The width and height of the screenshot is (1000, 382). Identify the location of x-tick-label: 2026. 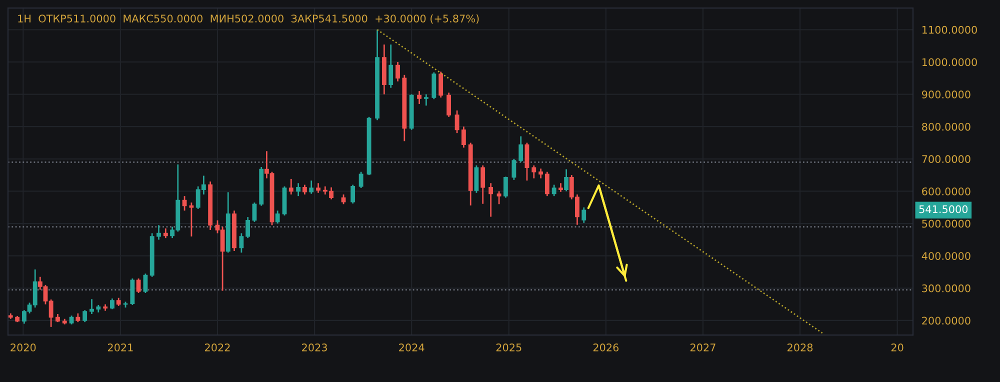
(606, 348).